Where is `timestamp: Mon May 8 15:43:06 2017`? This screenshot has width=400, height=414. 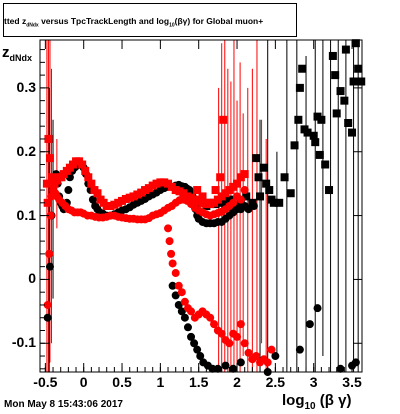
timestamp: Mon May 8 15:43:06 2017 is located at coordinates (63, 404).